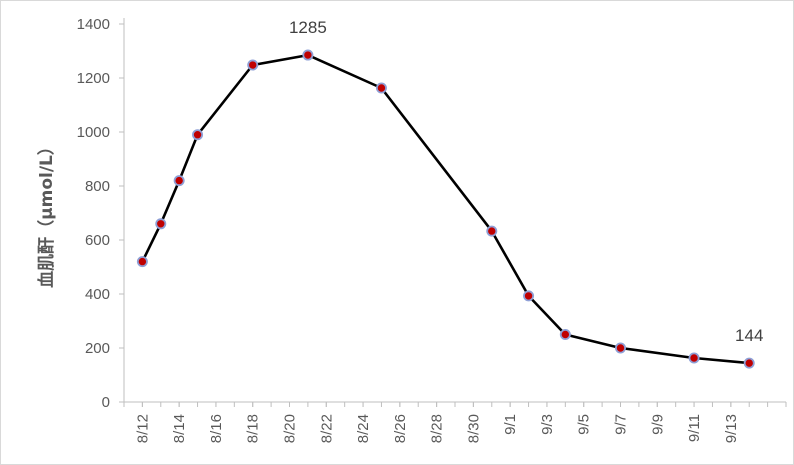  What do you see at coordinates (101, 213) in the screenshot?
I see `y-axis: 0 200 400 600 800 1000 1200 1400` at bounding box center [101, 213].